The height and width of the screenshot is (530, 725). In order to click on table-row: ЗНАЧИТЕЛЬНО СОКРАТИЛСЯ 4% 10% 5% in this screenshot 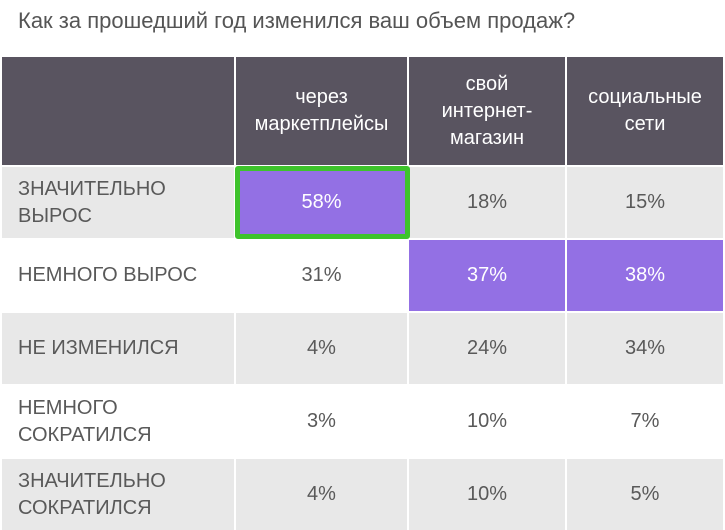, I will do `click(362, 493)`.